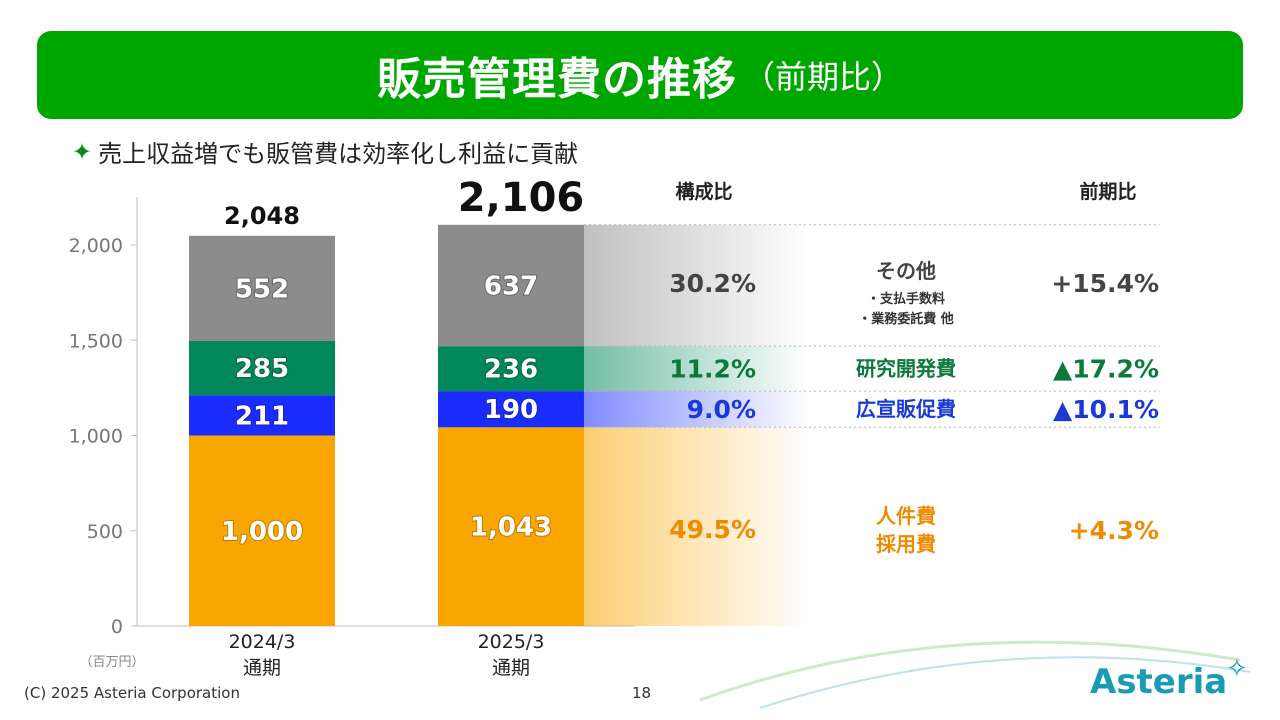 Image resolution: width=1280 pixels, height=720 pixels. I want to click on yoy-value: +15.4%, so click(1105, 283).